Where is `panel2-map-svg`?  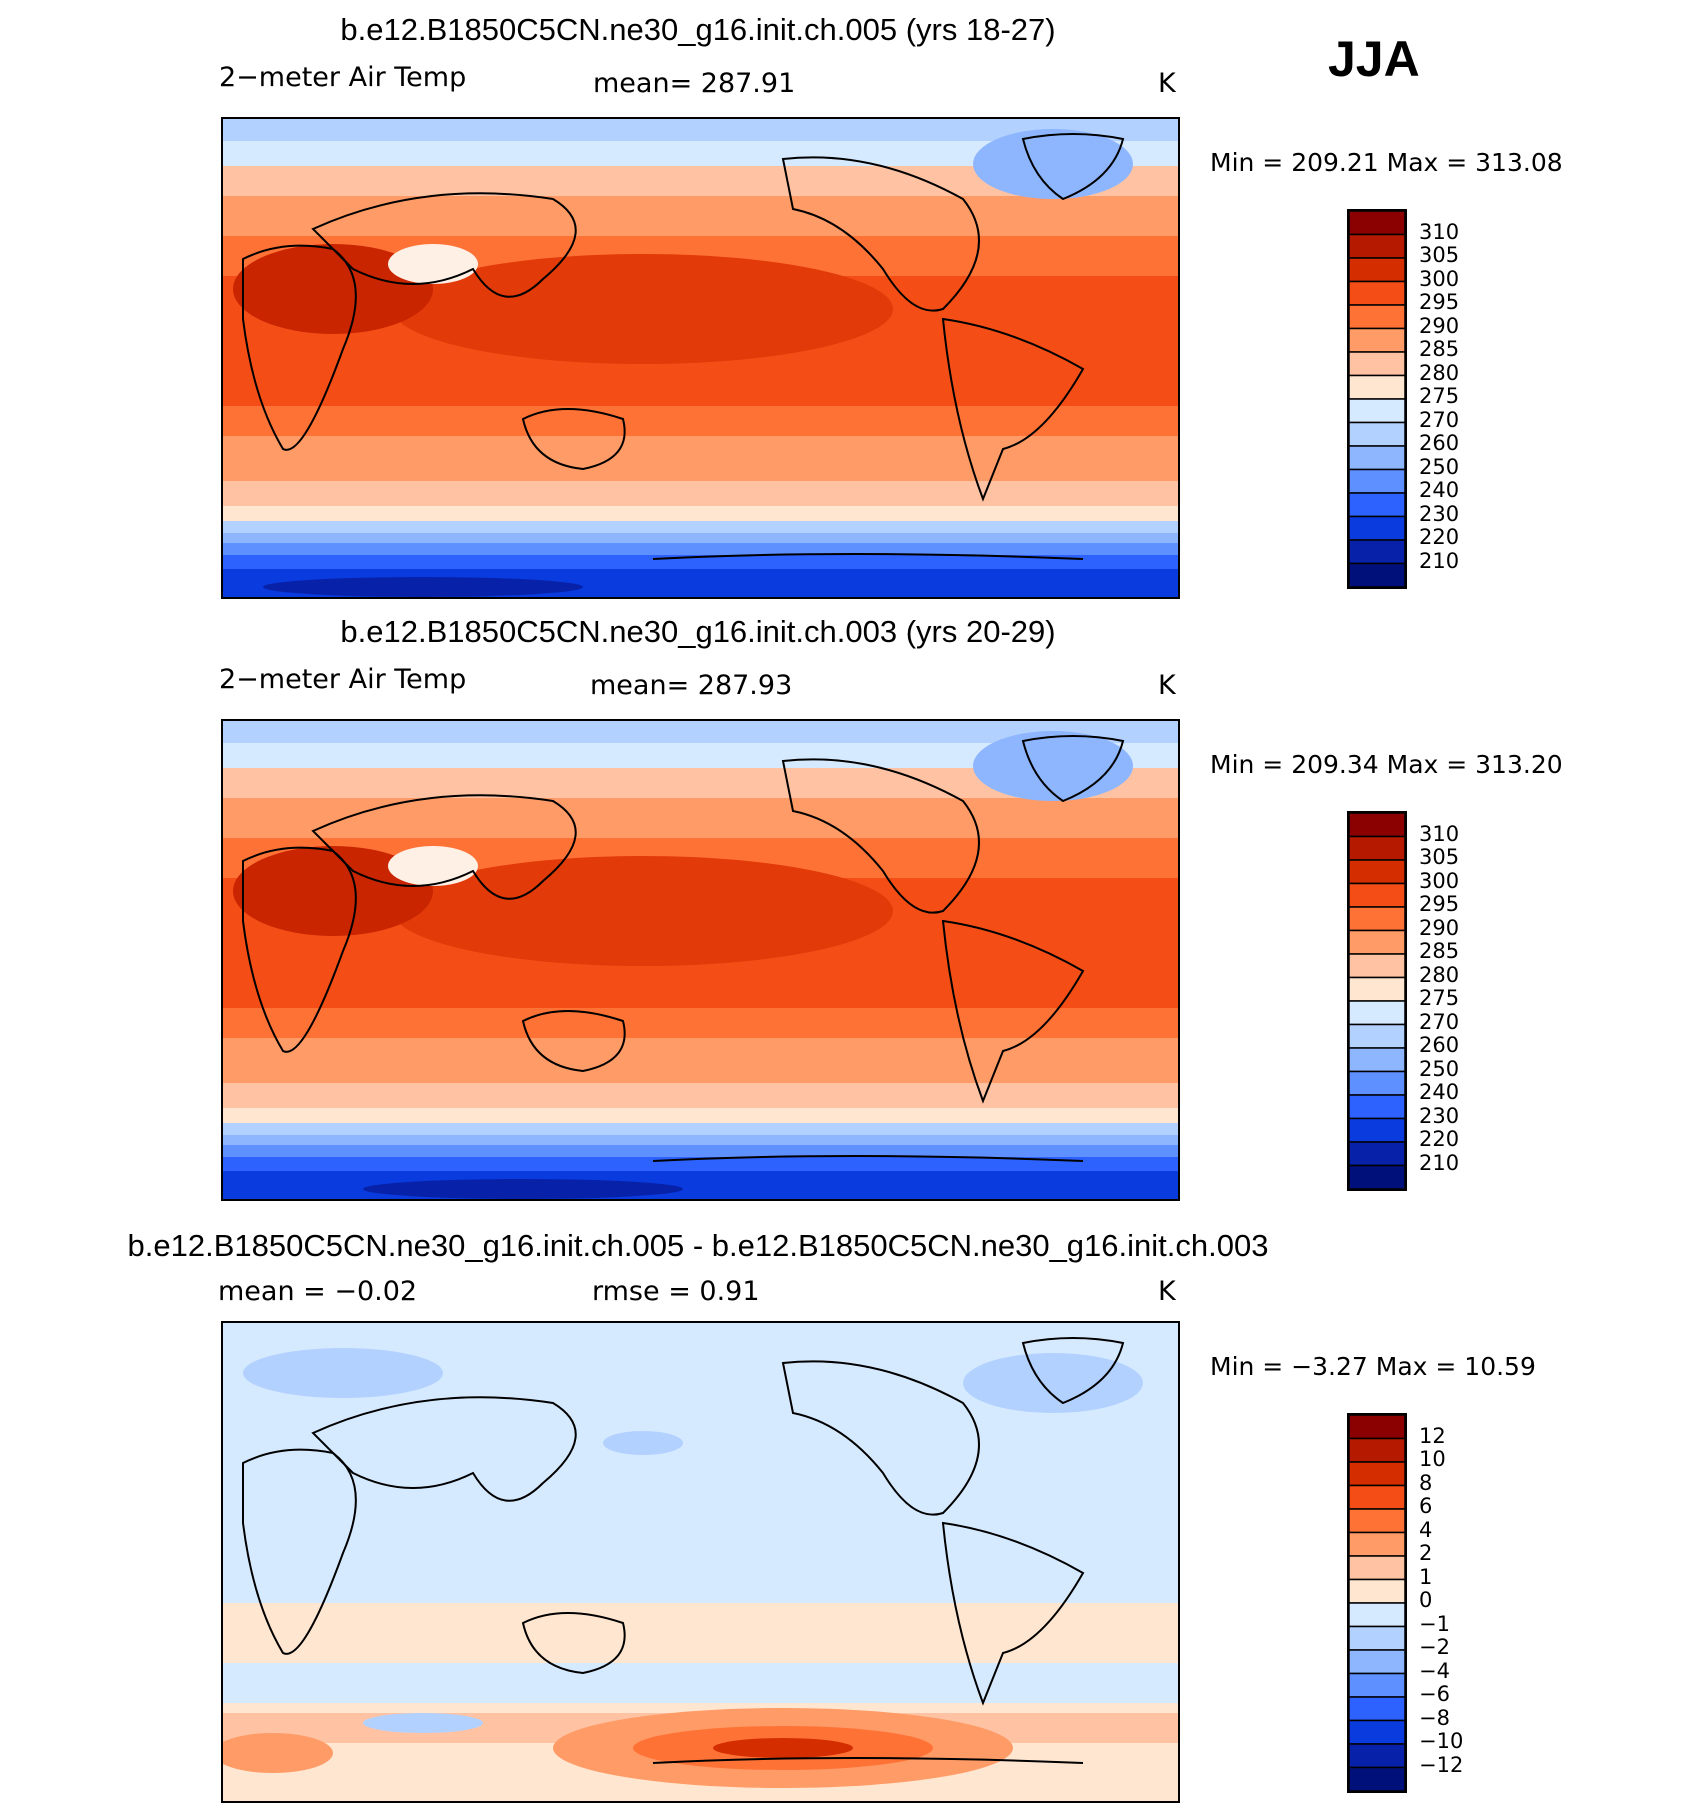 panel2-map-svg is located at coordinates (700, 960).